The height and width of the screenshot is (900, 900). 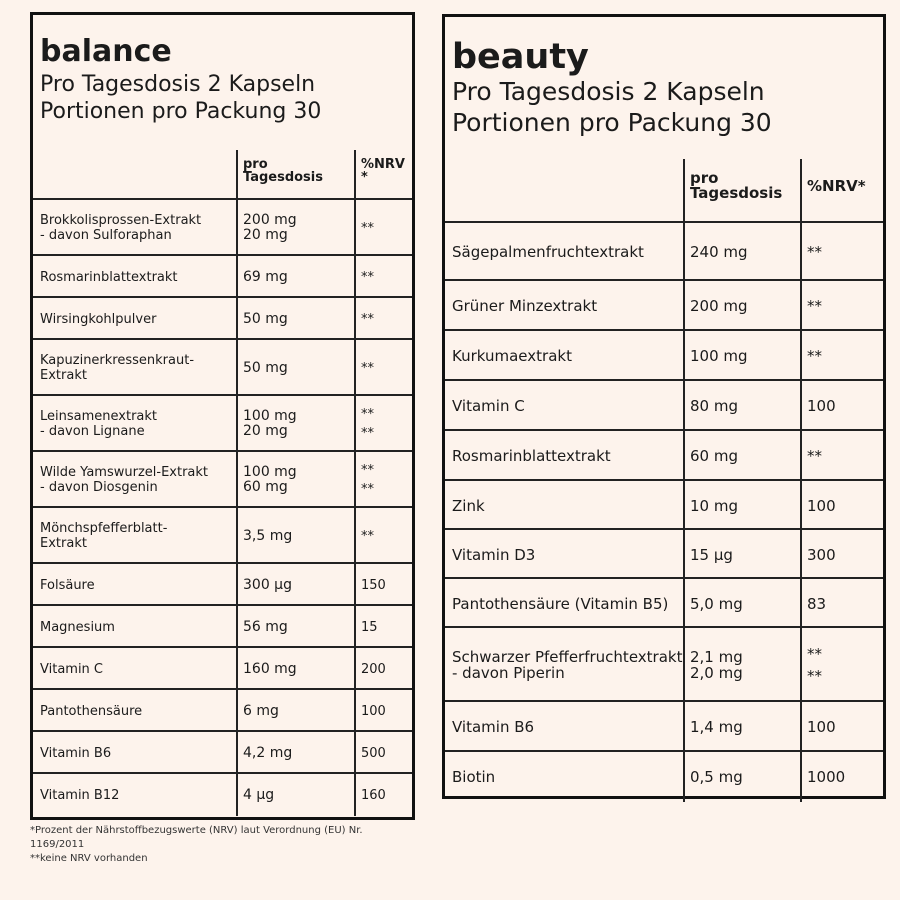 I want to click on beauty-title: beauty, so click(x=520, y=57).